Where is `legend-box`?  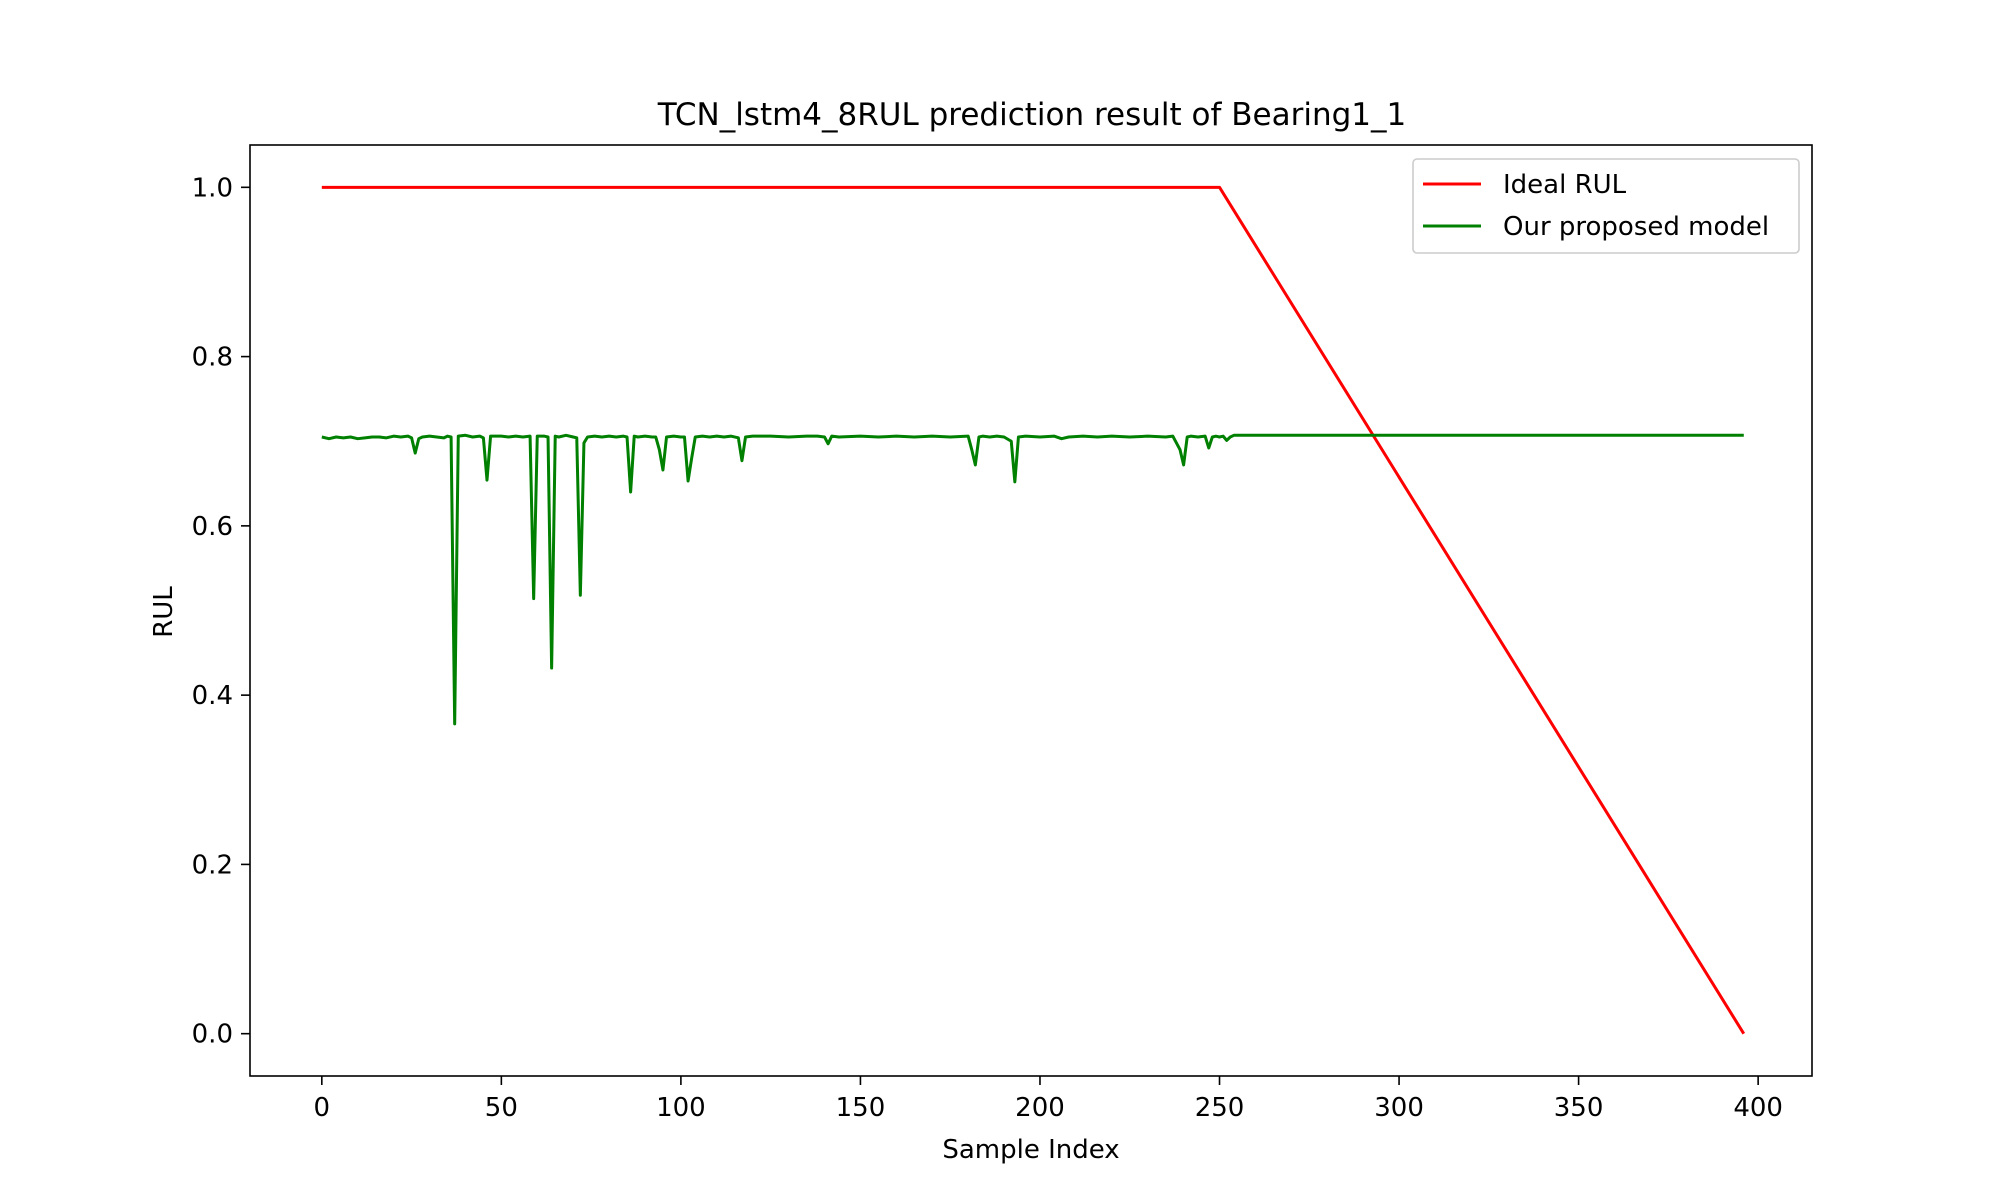 legend-box is located at coordinates (1606, 206).